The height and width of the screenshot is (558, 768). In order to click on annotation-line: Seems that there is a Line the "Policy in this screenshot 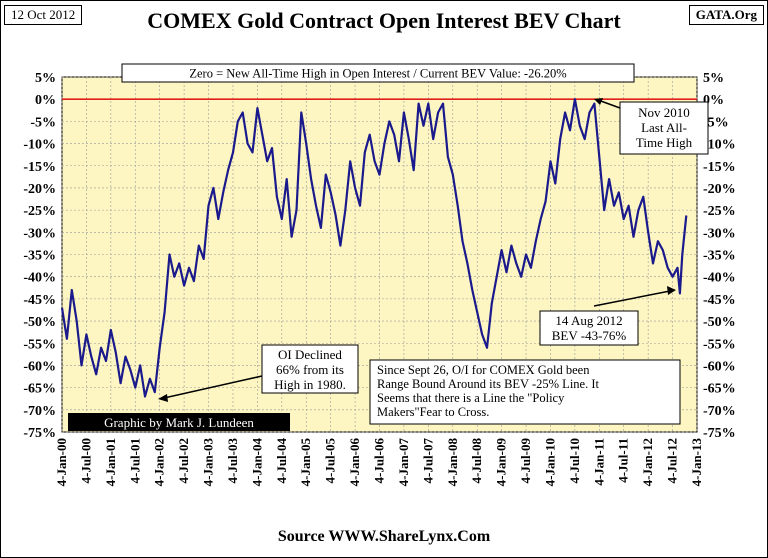, I will do `click(471, 398)`.